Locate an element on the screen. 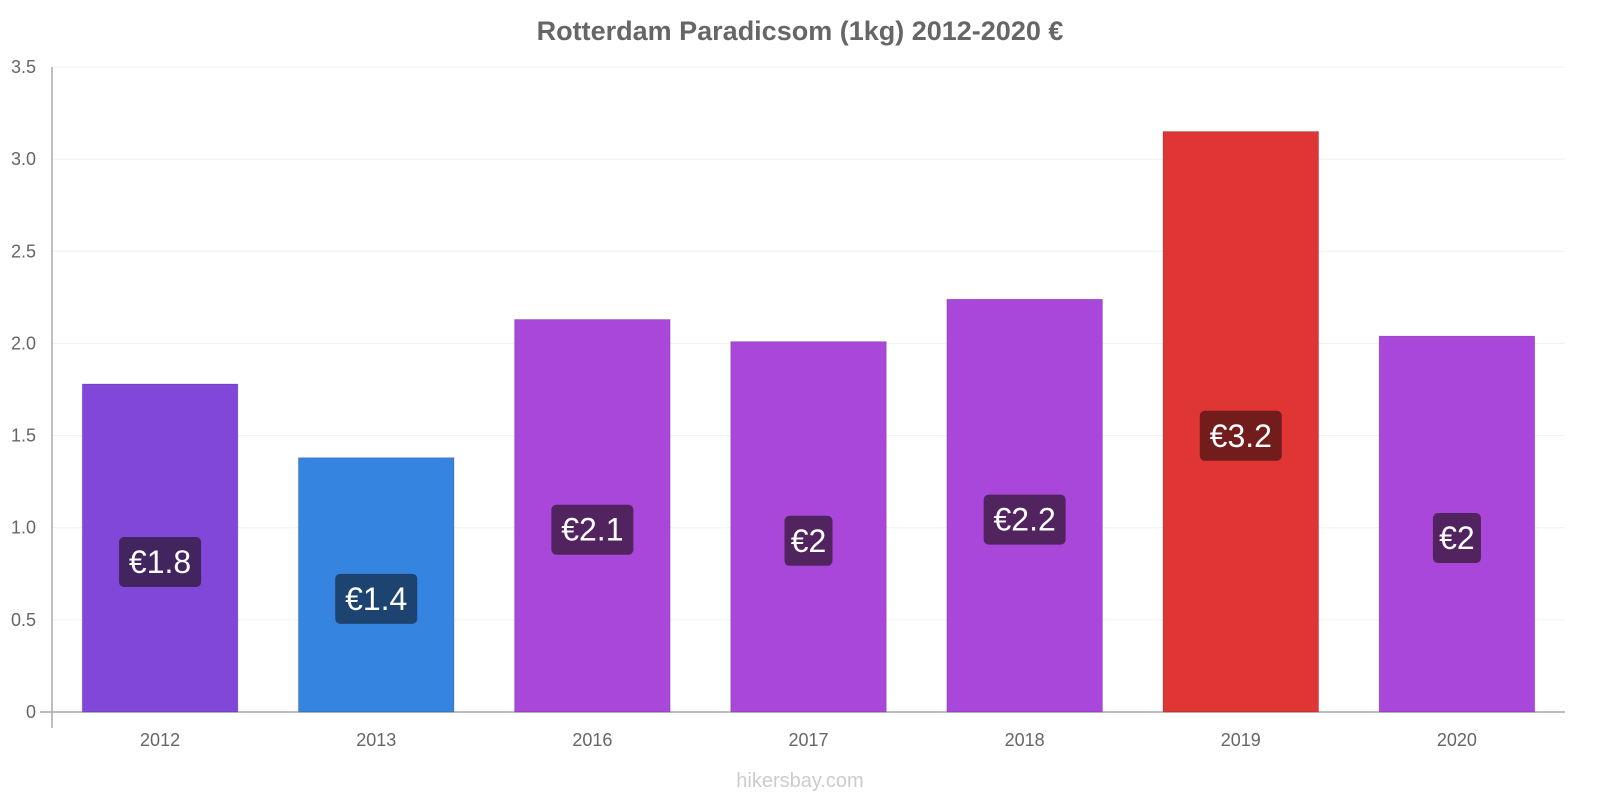  y-tick-label: 0 is located at coordinates (31, 712).